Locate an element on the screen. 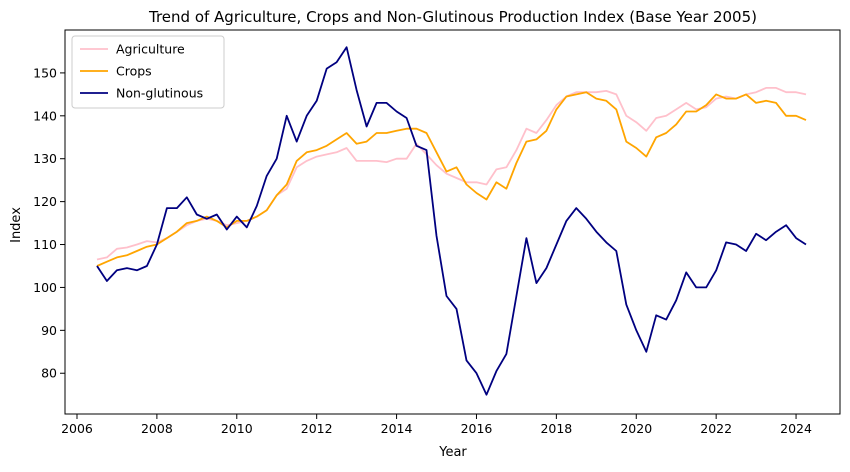 This screenshot has width=850, height=472. x-tick-label: 2016 is located at coordinates (477, 428).